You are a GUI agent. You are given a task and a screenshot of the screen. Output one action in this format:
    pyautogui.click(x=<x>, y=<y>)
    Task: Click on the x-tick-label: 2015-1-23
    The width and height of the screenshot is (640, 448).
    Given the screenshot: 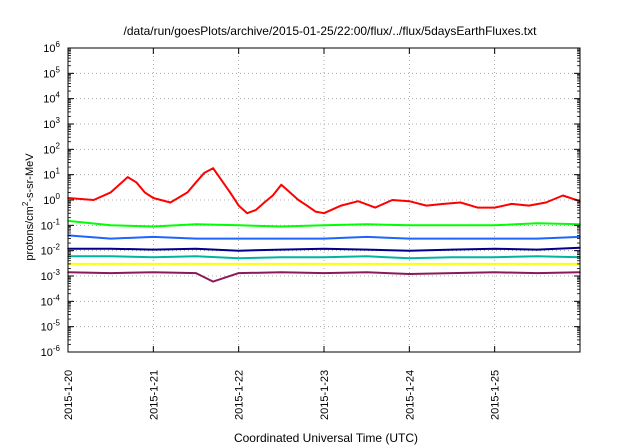 What is the action you would take?
    pyautogui.click(x=325, y=395)
    